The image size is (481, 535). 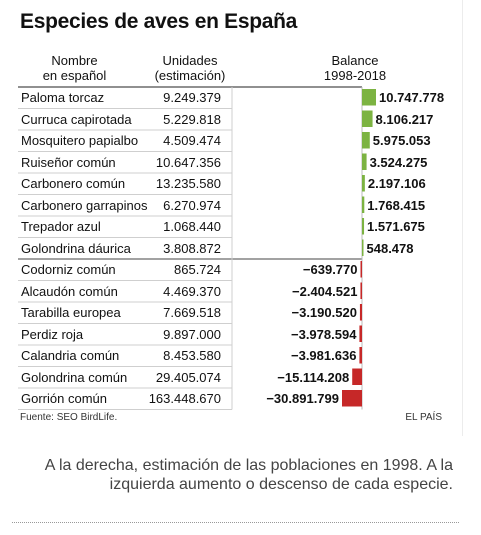 I want to click on bar-value-label: −2.404.521, so click(x=325, y=291).